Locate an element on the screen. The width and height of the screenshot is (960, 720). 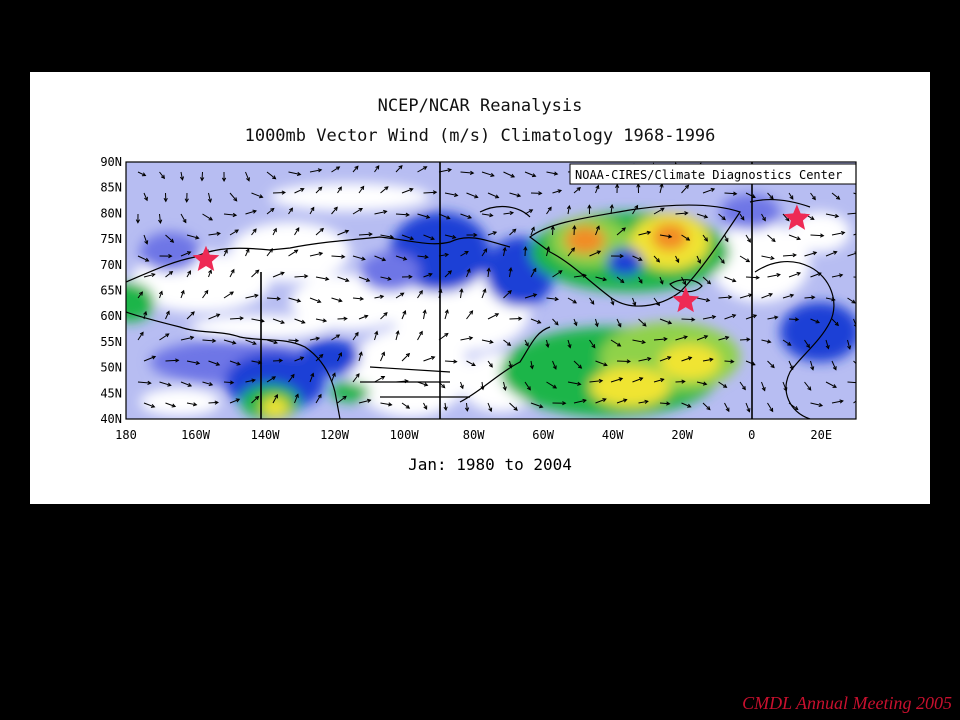
lon-label: 80W is located at coordinates (474, 435).